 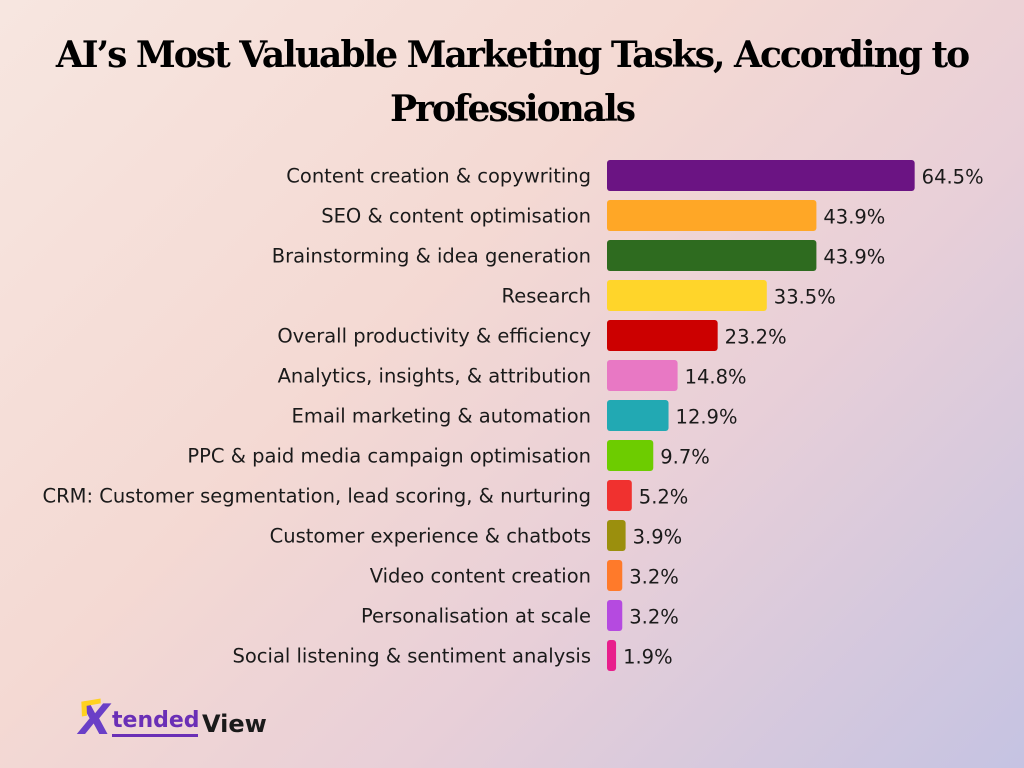 I want to click on value-label-9: 5.2%, so click(x=664, y=497).